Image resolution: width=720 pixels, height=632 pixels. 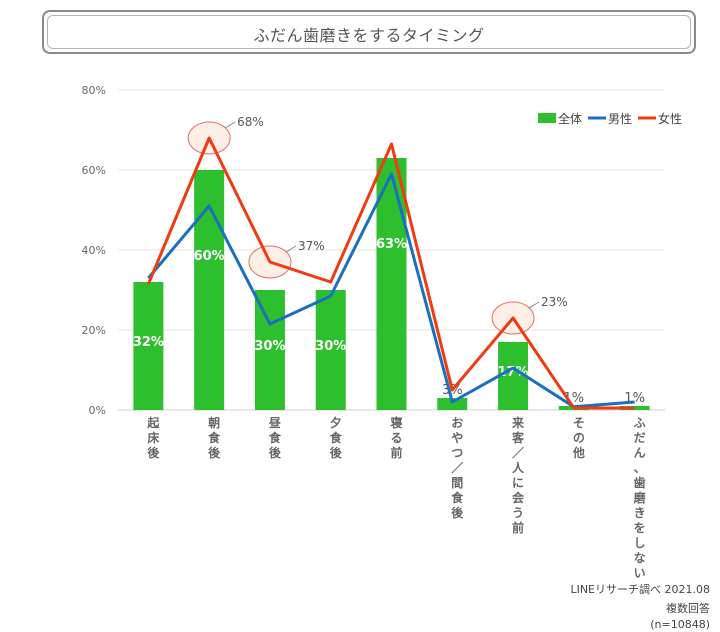 I want to click on highlight-label: 68%, so click(x=250, y=122).